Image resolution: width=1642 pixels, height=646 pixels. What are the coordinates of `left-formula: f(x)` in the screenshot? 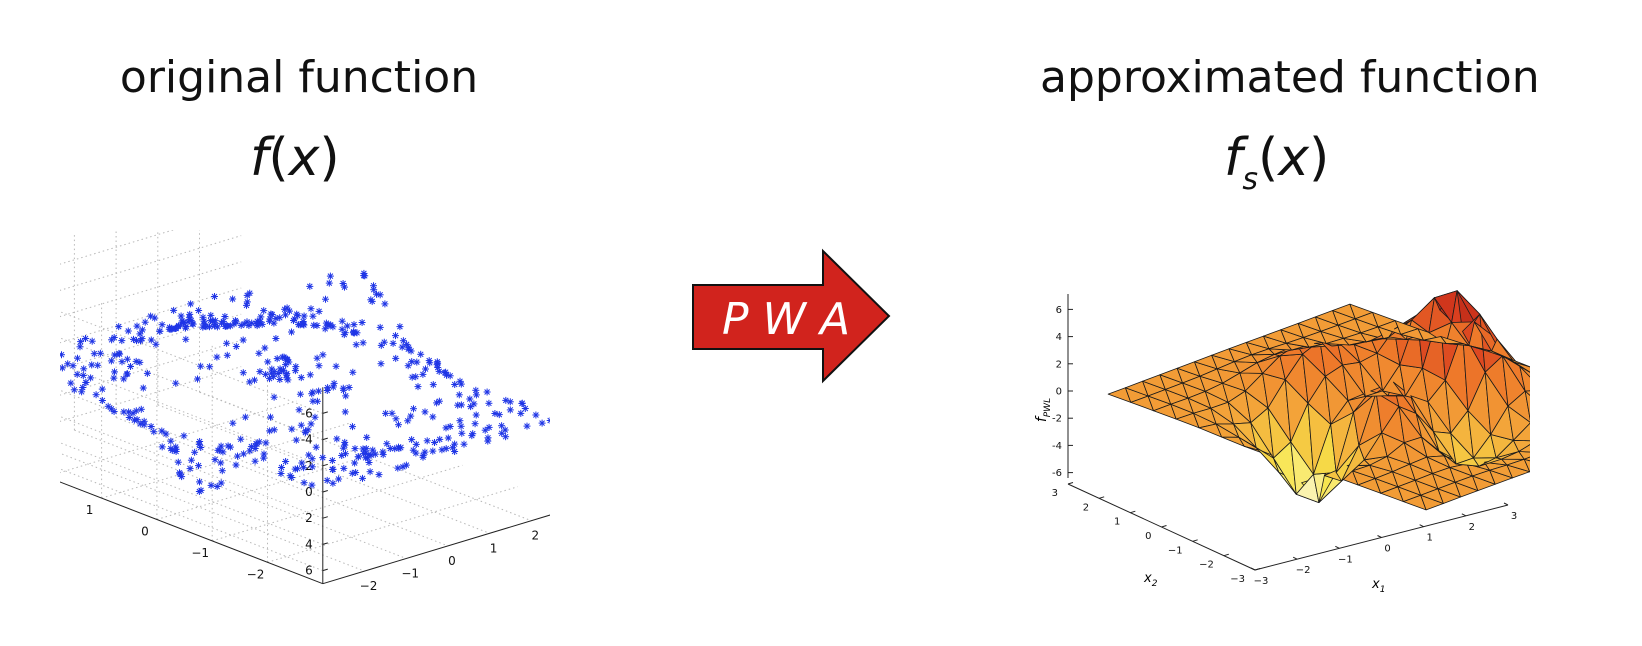 It's located at (295, 158).